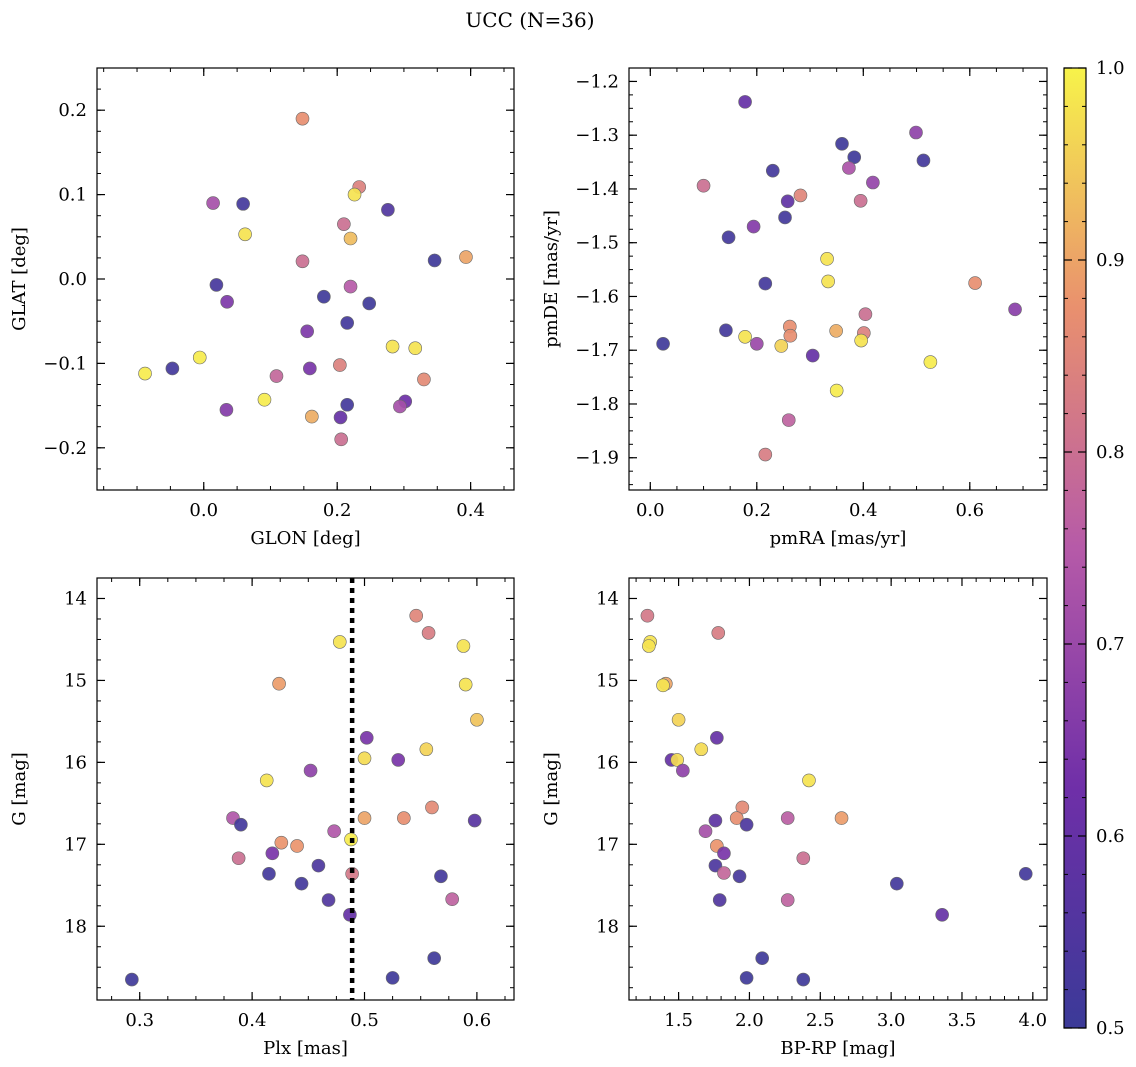  What do you see at coordinates (838, 538) in the screenshot?
I see `x-axis-label: pmRA [mas/yr]` at bounding box center [838, 538].